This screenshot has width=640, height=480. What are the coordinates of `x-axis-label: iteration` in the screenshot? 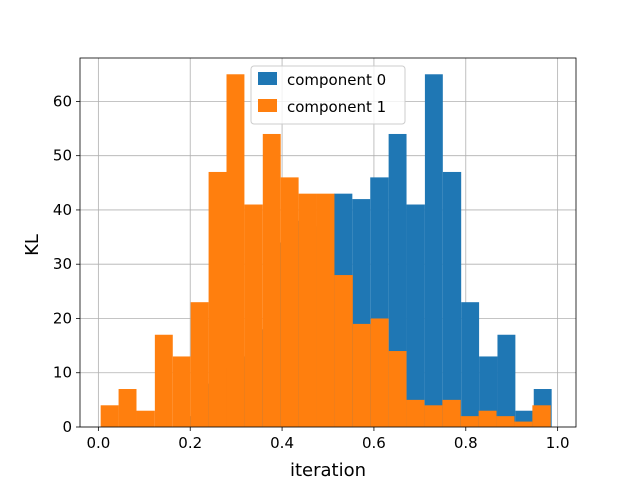 It's located at (328, 470).